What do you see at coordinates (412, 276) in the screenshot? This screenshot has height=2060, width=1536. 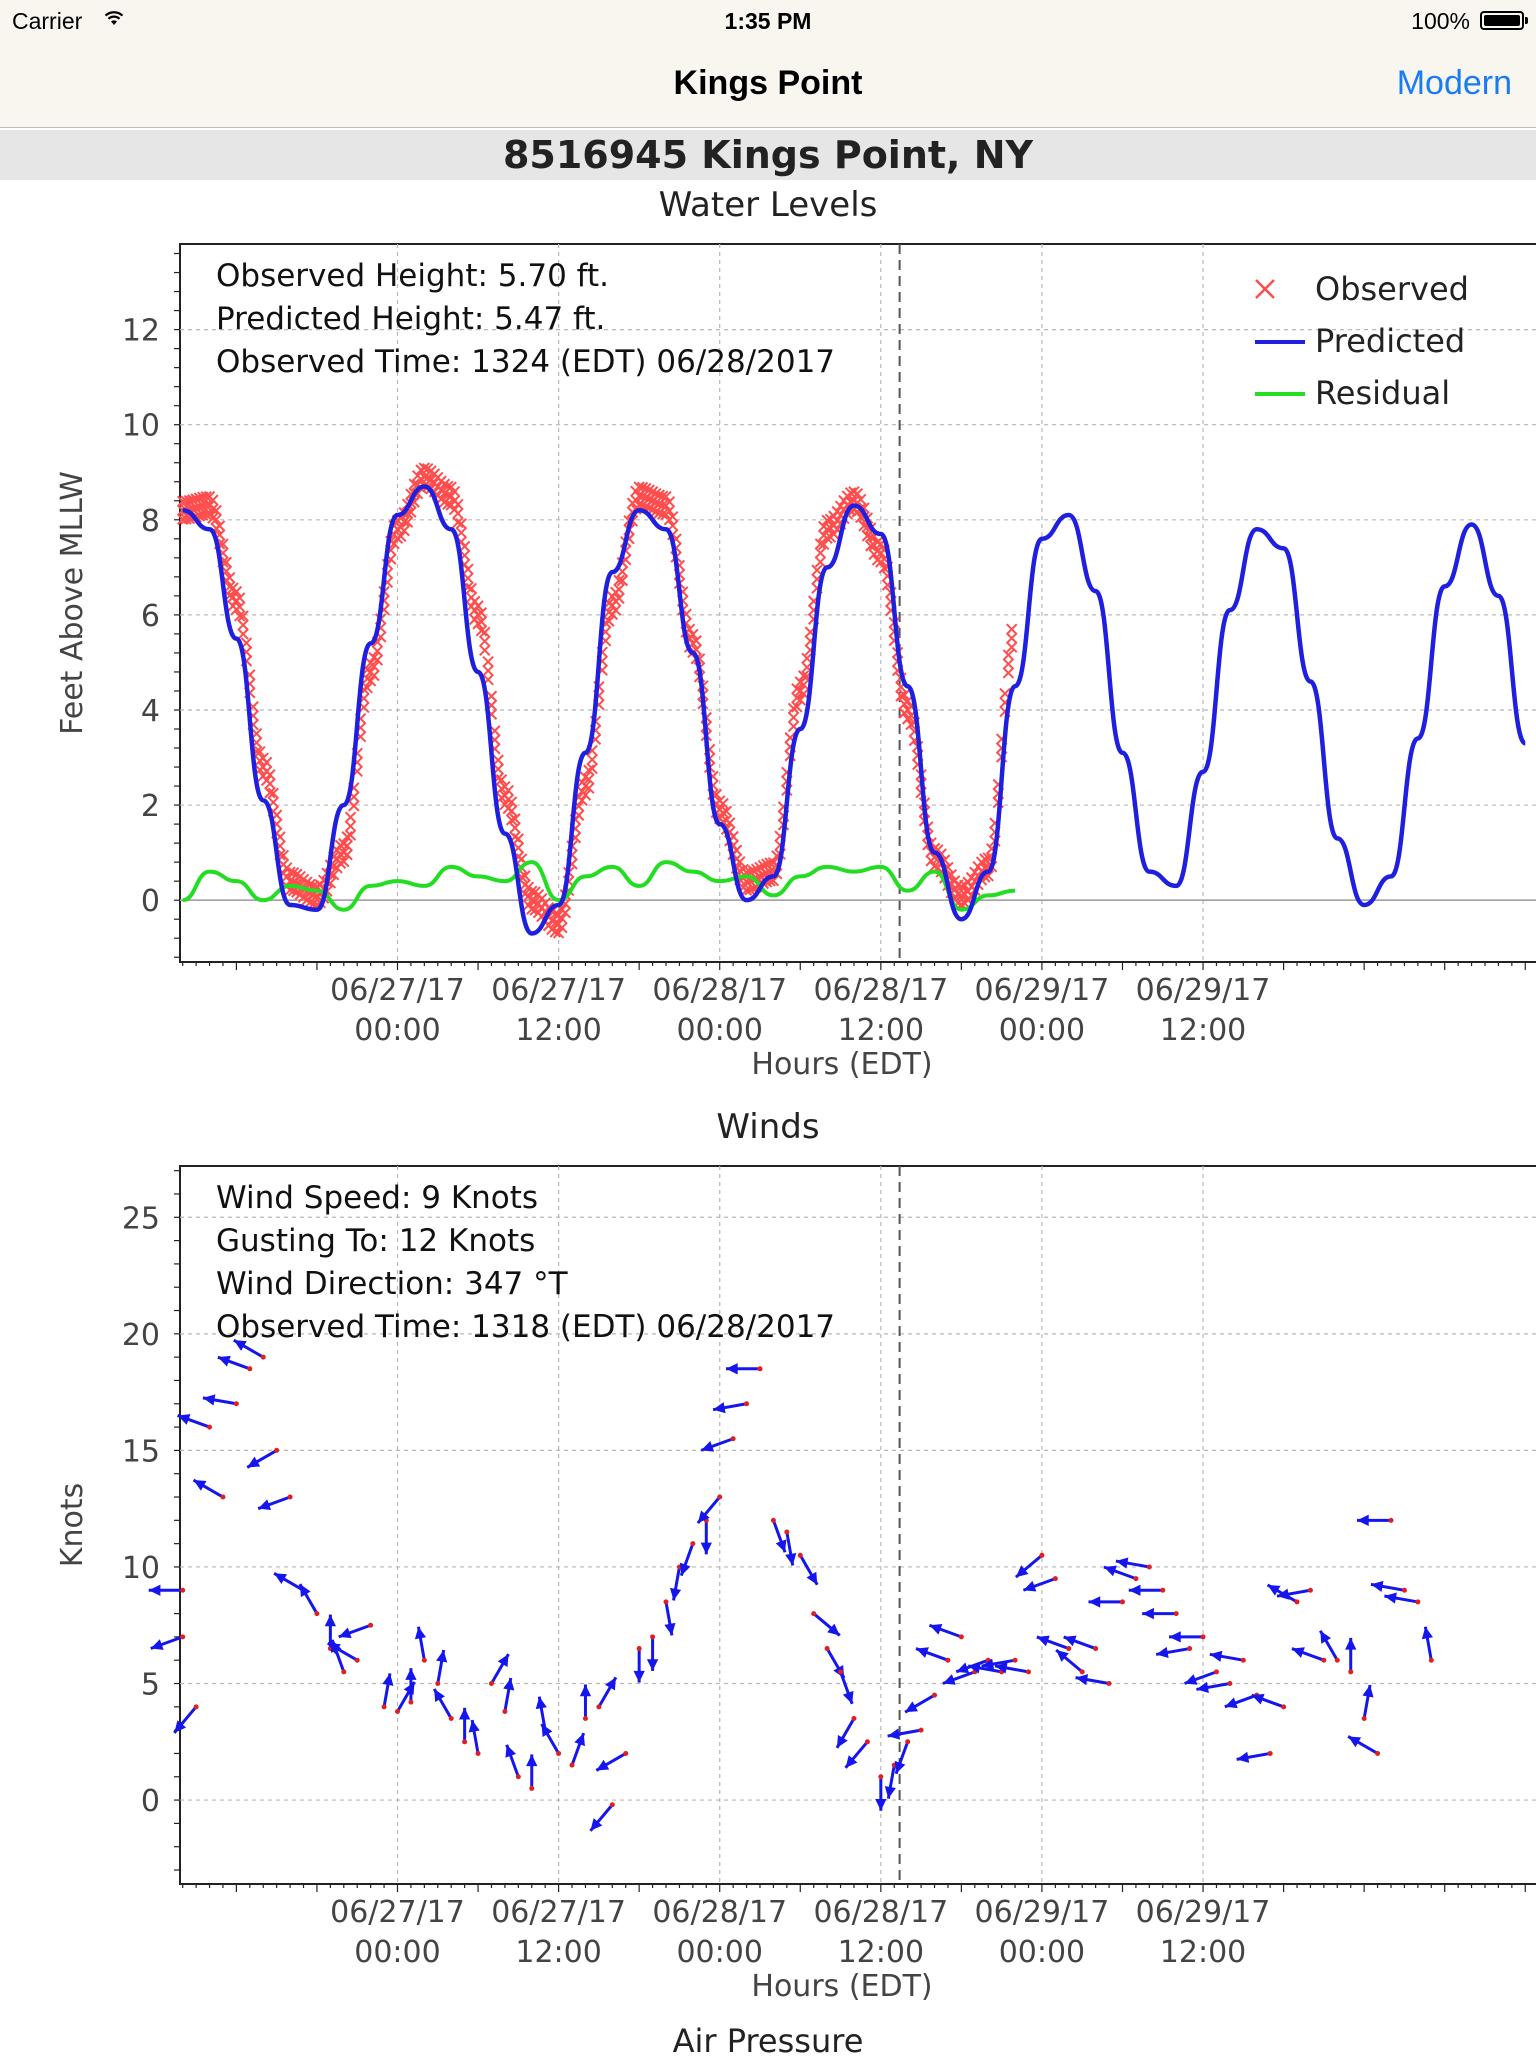 I see `water-info-line: Observed Height: 5.70 ft.` at bounding box center [412, 276].